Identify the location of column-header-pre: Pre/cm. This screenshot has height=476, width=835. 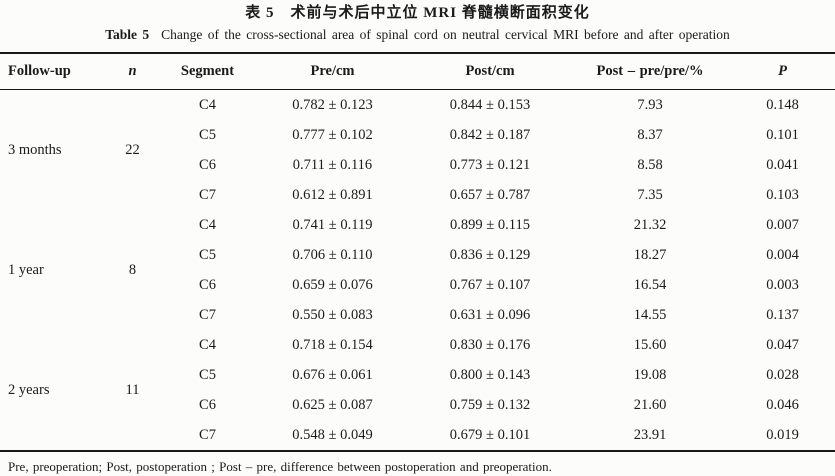
(332, 71).